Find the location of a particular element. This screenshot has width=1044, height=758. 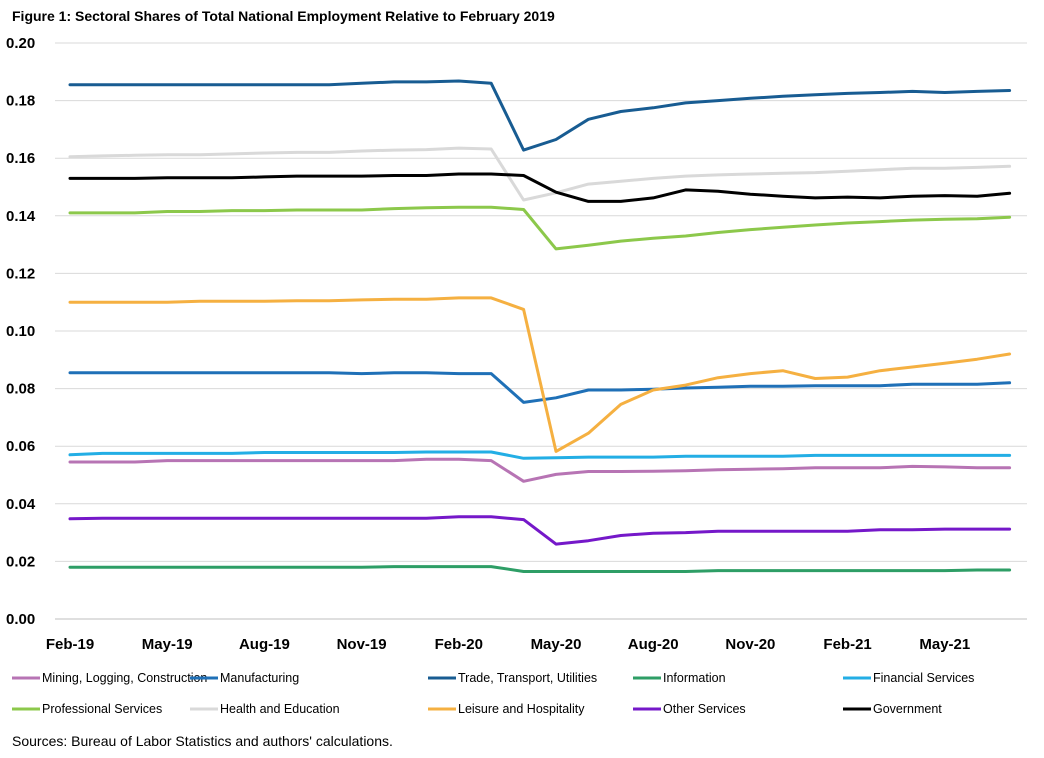

legend-label: Financial Services is located at coordinates (923, 678).